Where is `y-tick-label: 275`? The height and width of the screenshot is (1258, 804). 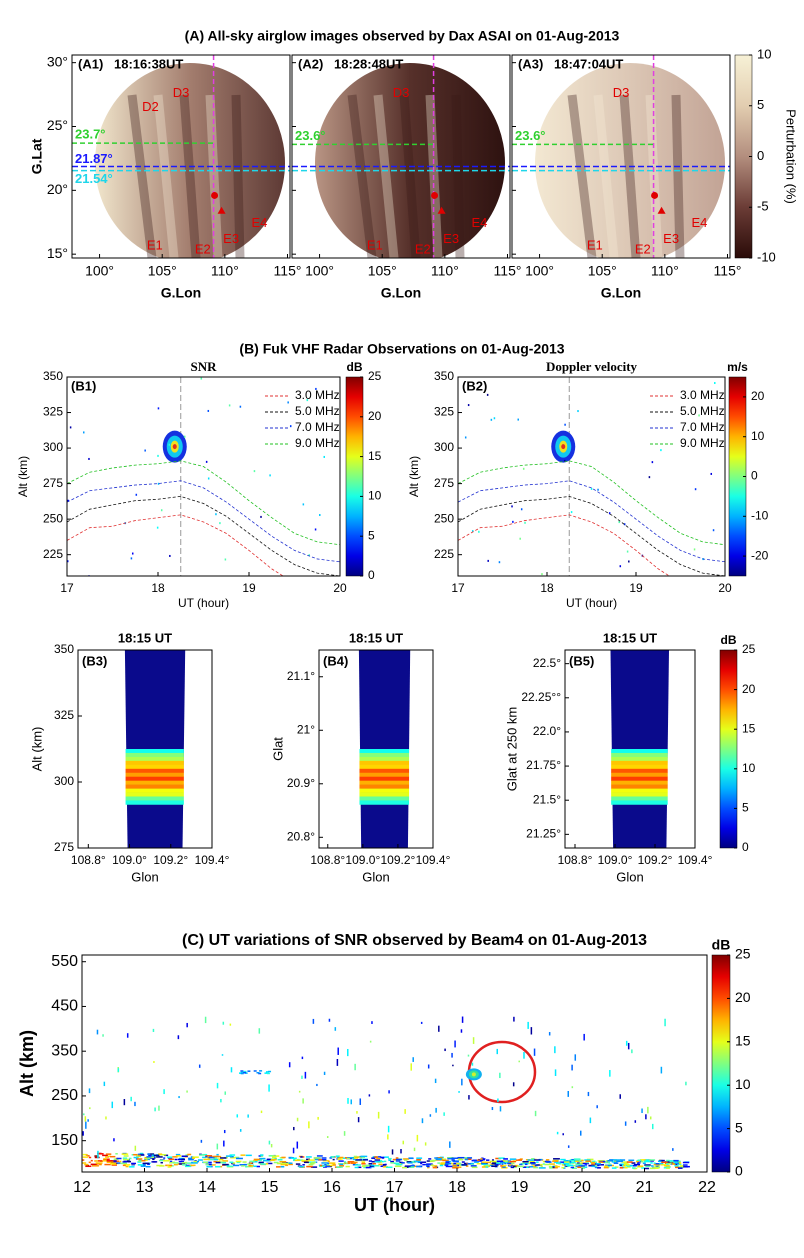 y-tick-label: 275 is located at coordinates (444, 483).